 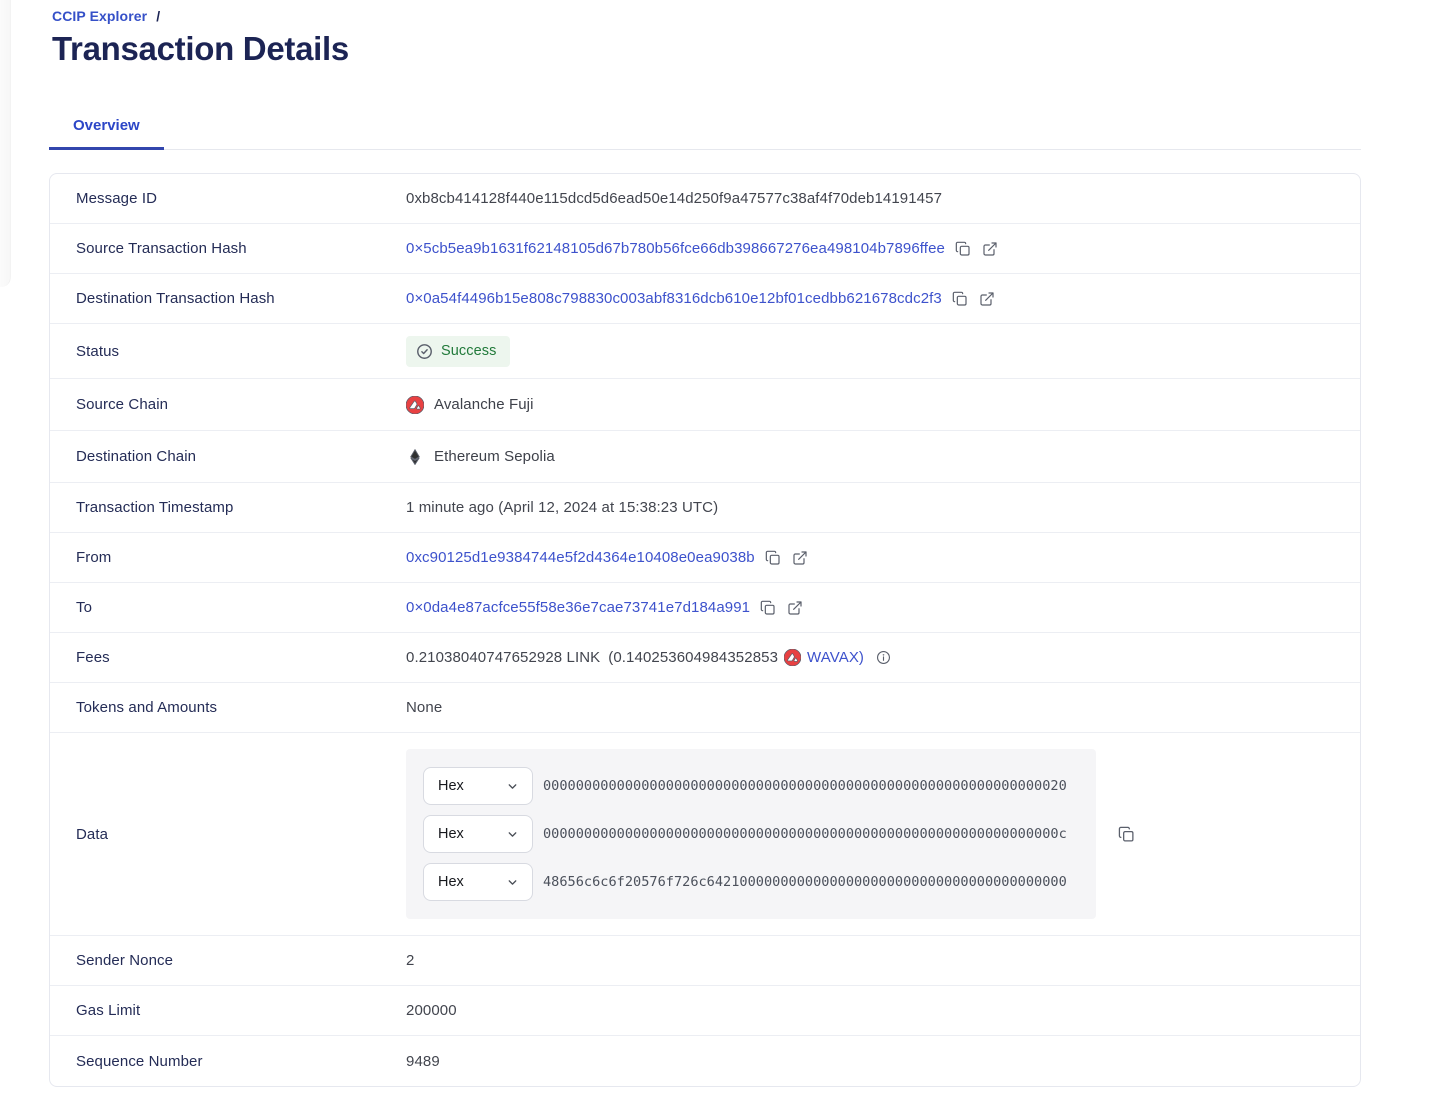 What do you see at coordinates (84, 607) in the screenshot?
I see `to-label: To` at bounding box center [84, 607].